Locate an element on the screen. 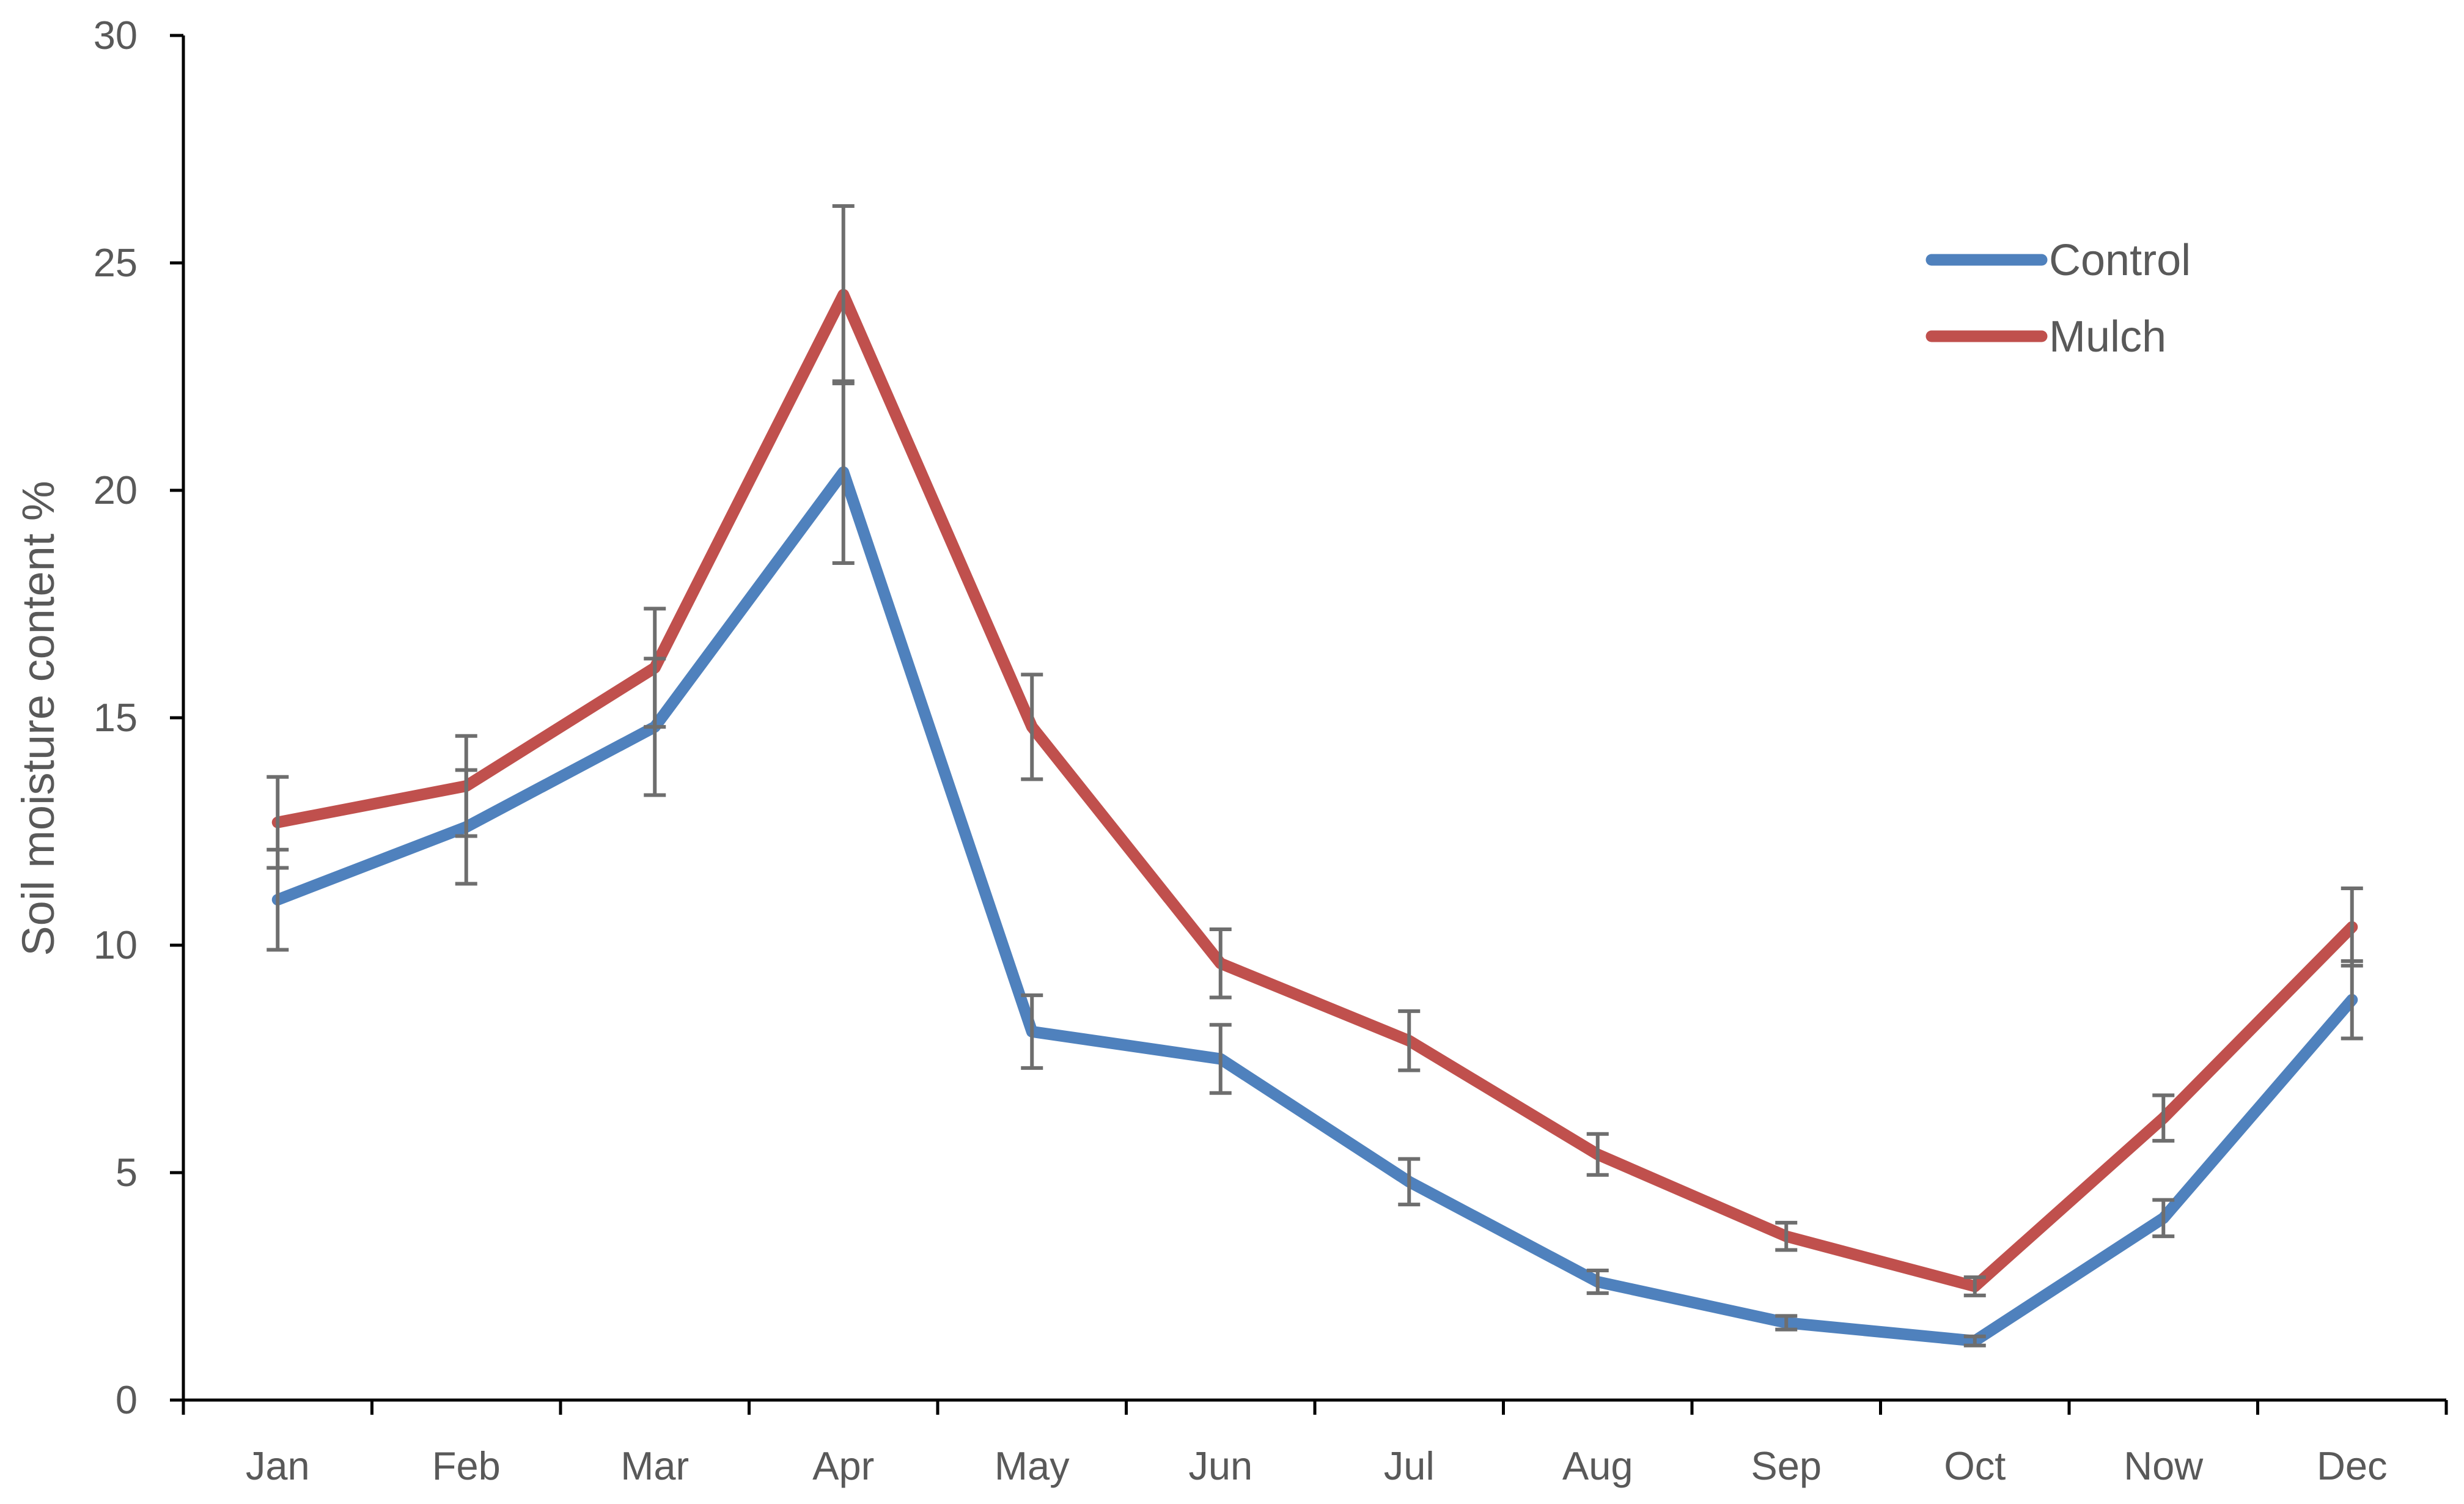  x-tick-label: Now is located at coordinates (2164, 1465).